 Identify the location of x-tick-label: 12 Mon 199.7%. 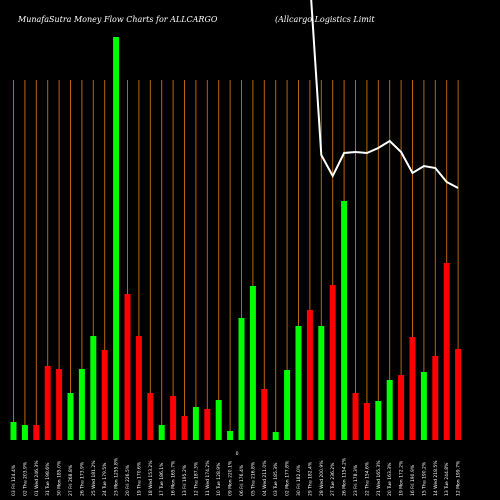
(459, 478).